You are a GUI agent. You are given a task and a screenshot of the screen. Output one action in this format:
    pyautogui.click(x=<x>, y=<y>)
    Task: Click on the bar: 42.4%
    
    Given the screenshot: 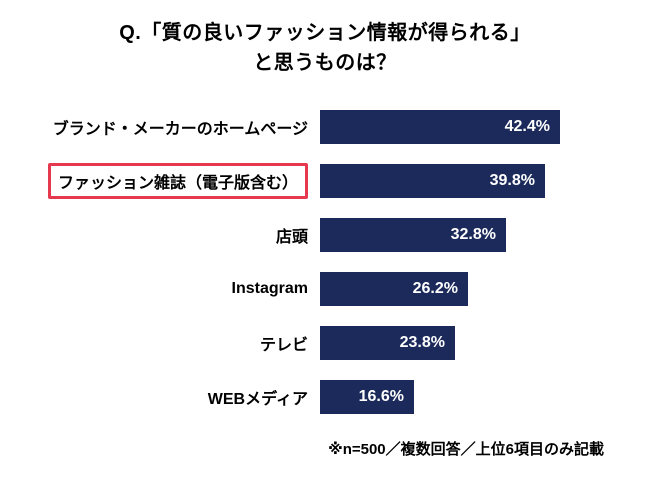 What is the action you would take?
    pyautogui.click(x=440, y=127)
    